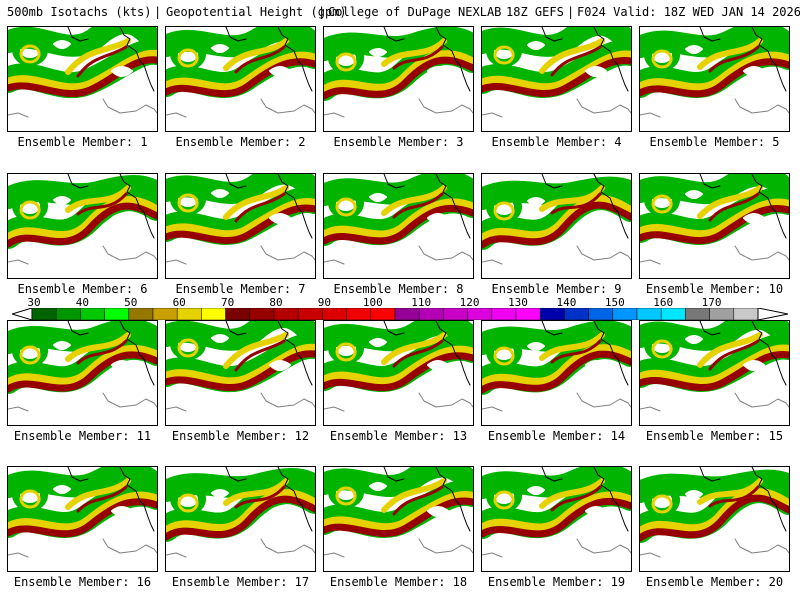  What do you see at coordinates (714, 582) in the screenshot?
I see `ensemble-member-label: Ensemble Member: 20` at bounding box center [714, 582].